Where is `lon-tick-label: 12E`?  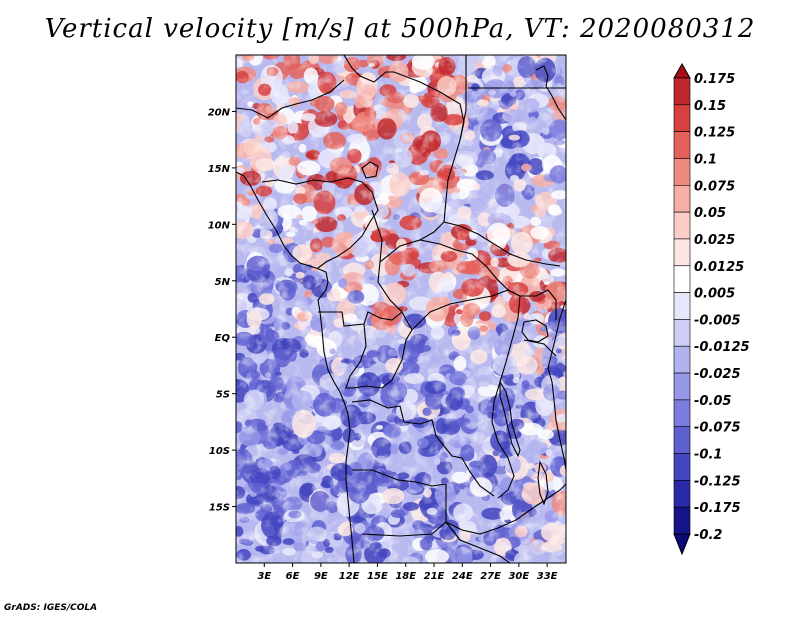
lon-tick-label: 12E is located at coordinates (349, 576).